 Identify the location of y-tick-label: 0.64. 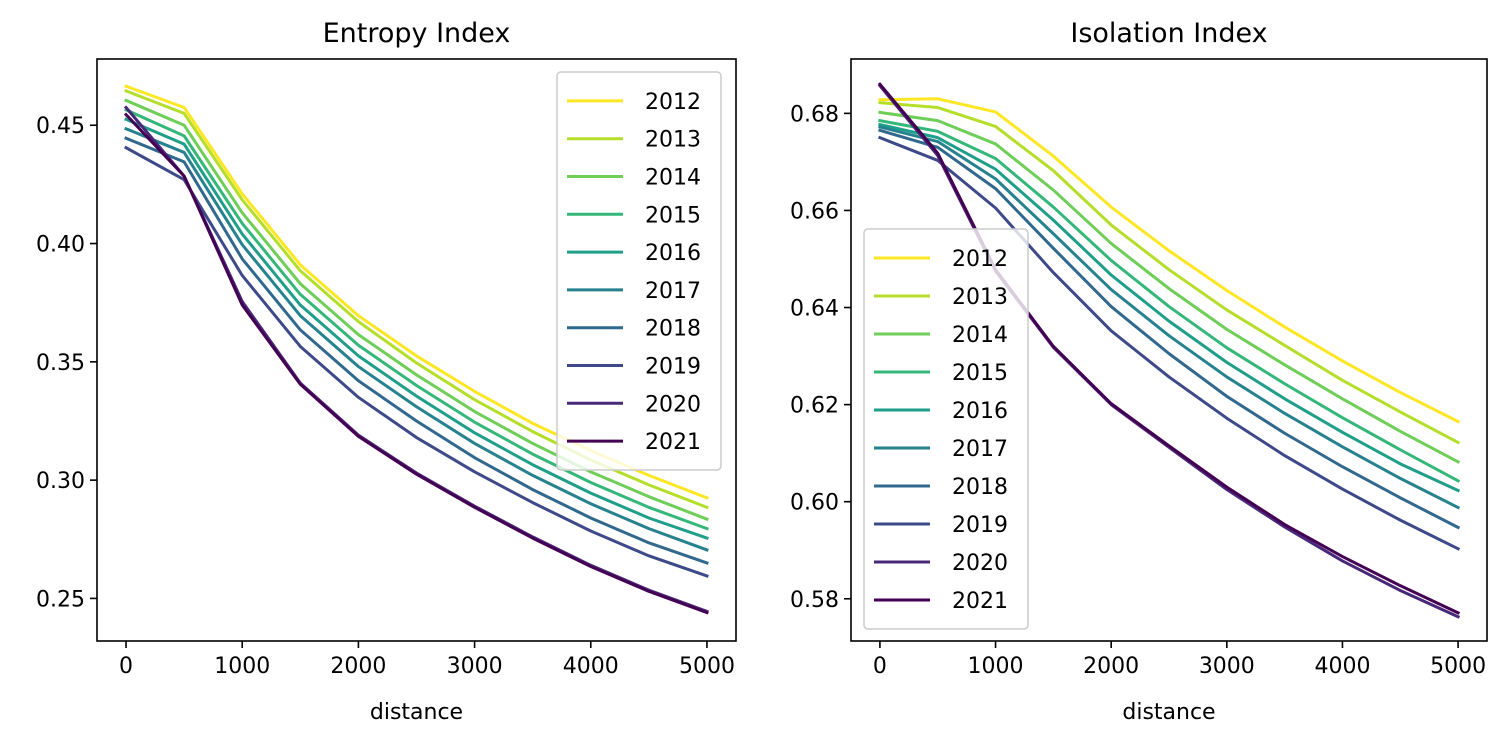
(814, 309).